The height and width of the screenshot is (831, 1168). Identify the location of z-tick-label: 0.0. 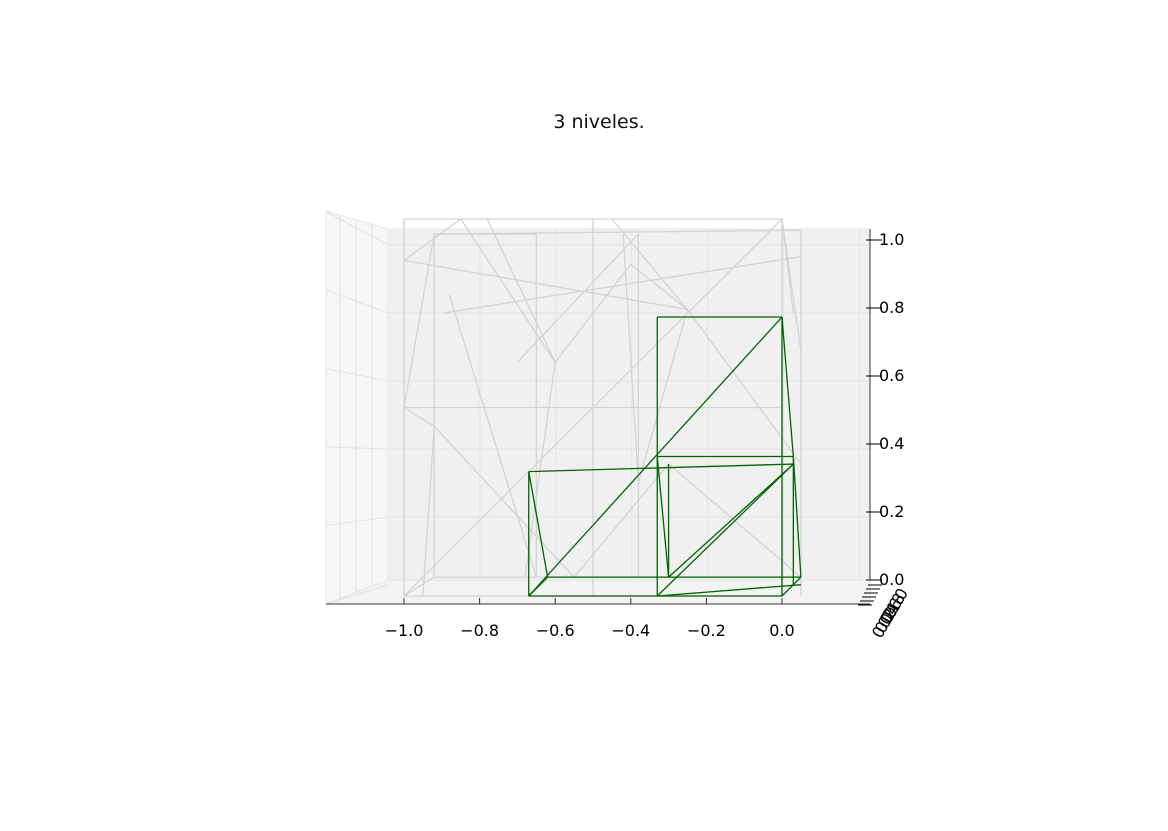
(891, 579).